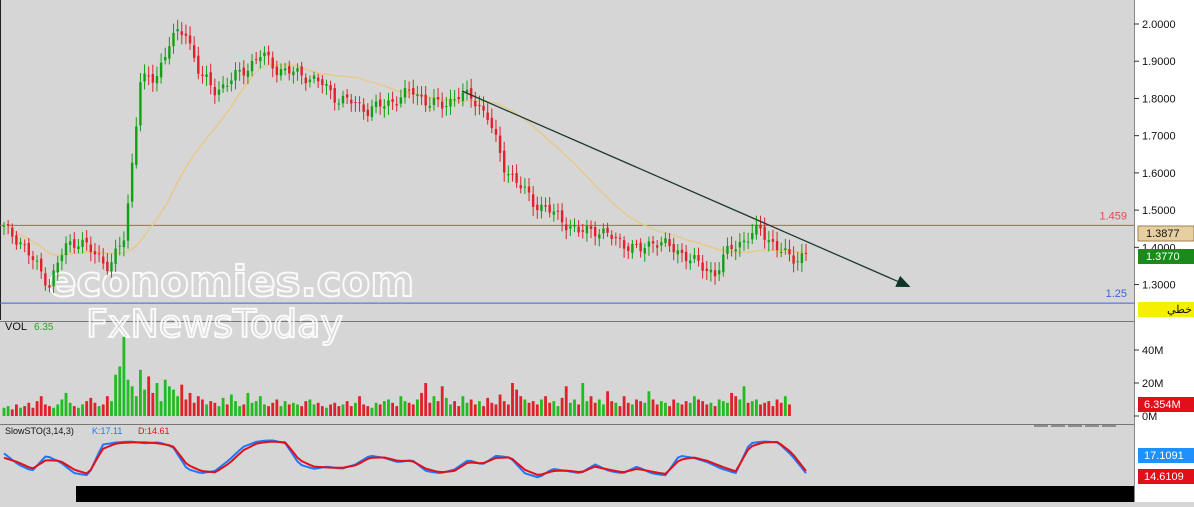 This screenshot has width=1194, height=507. I want to click on price-tick-label: 1.6000, so click(1159, 174).